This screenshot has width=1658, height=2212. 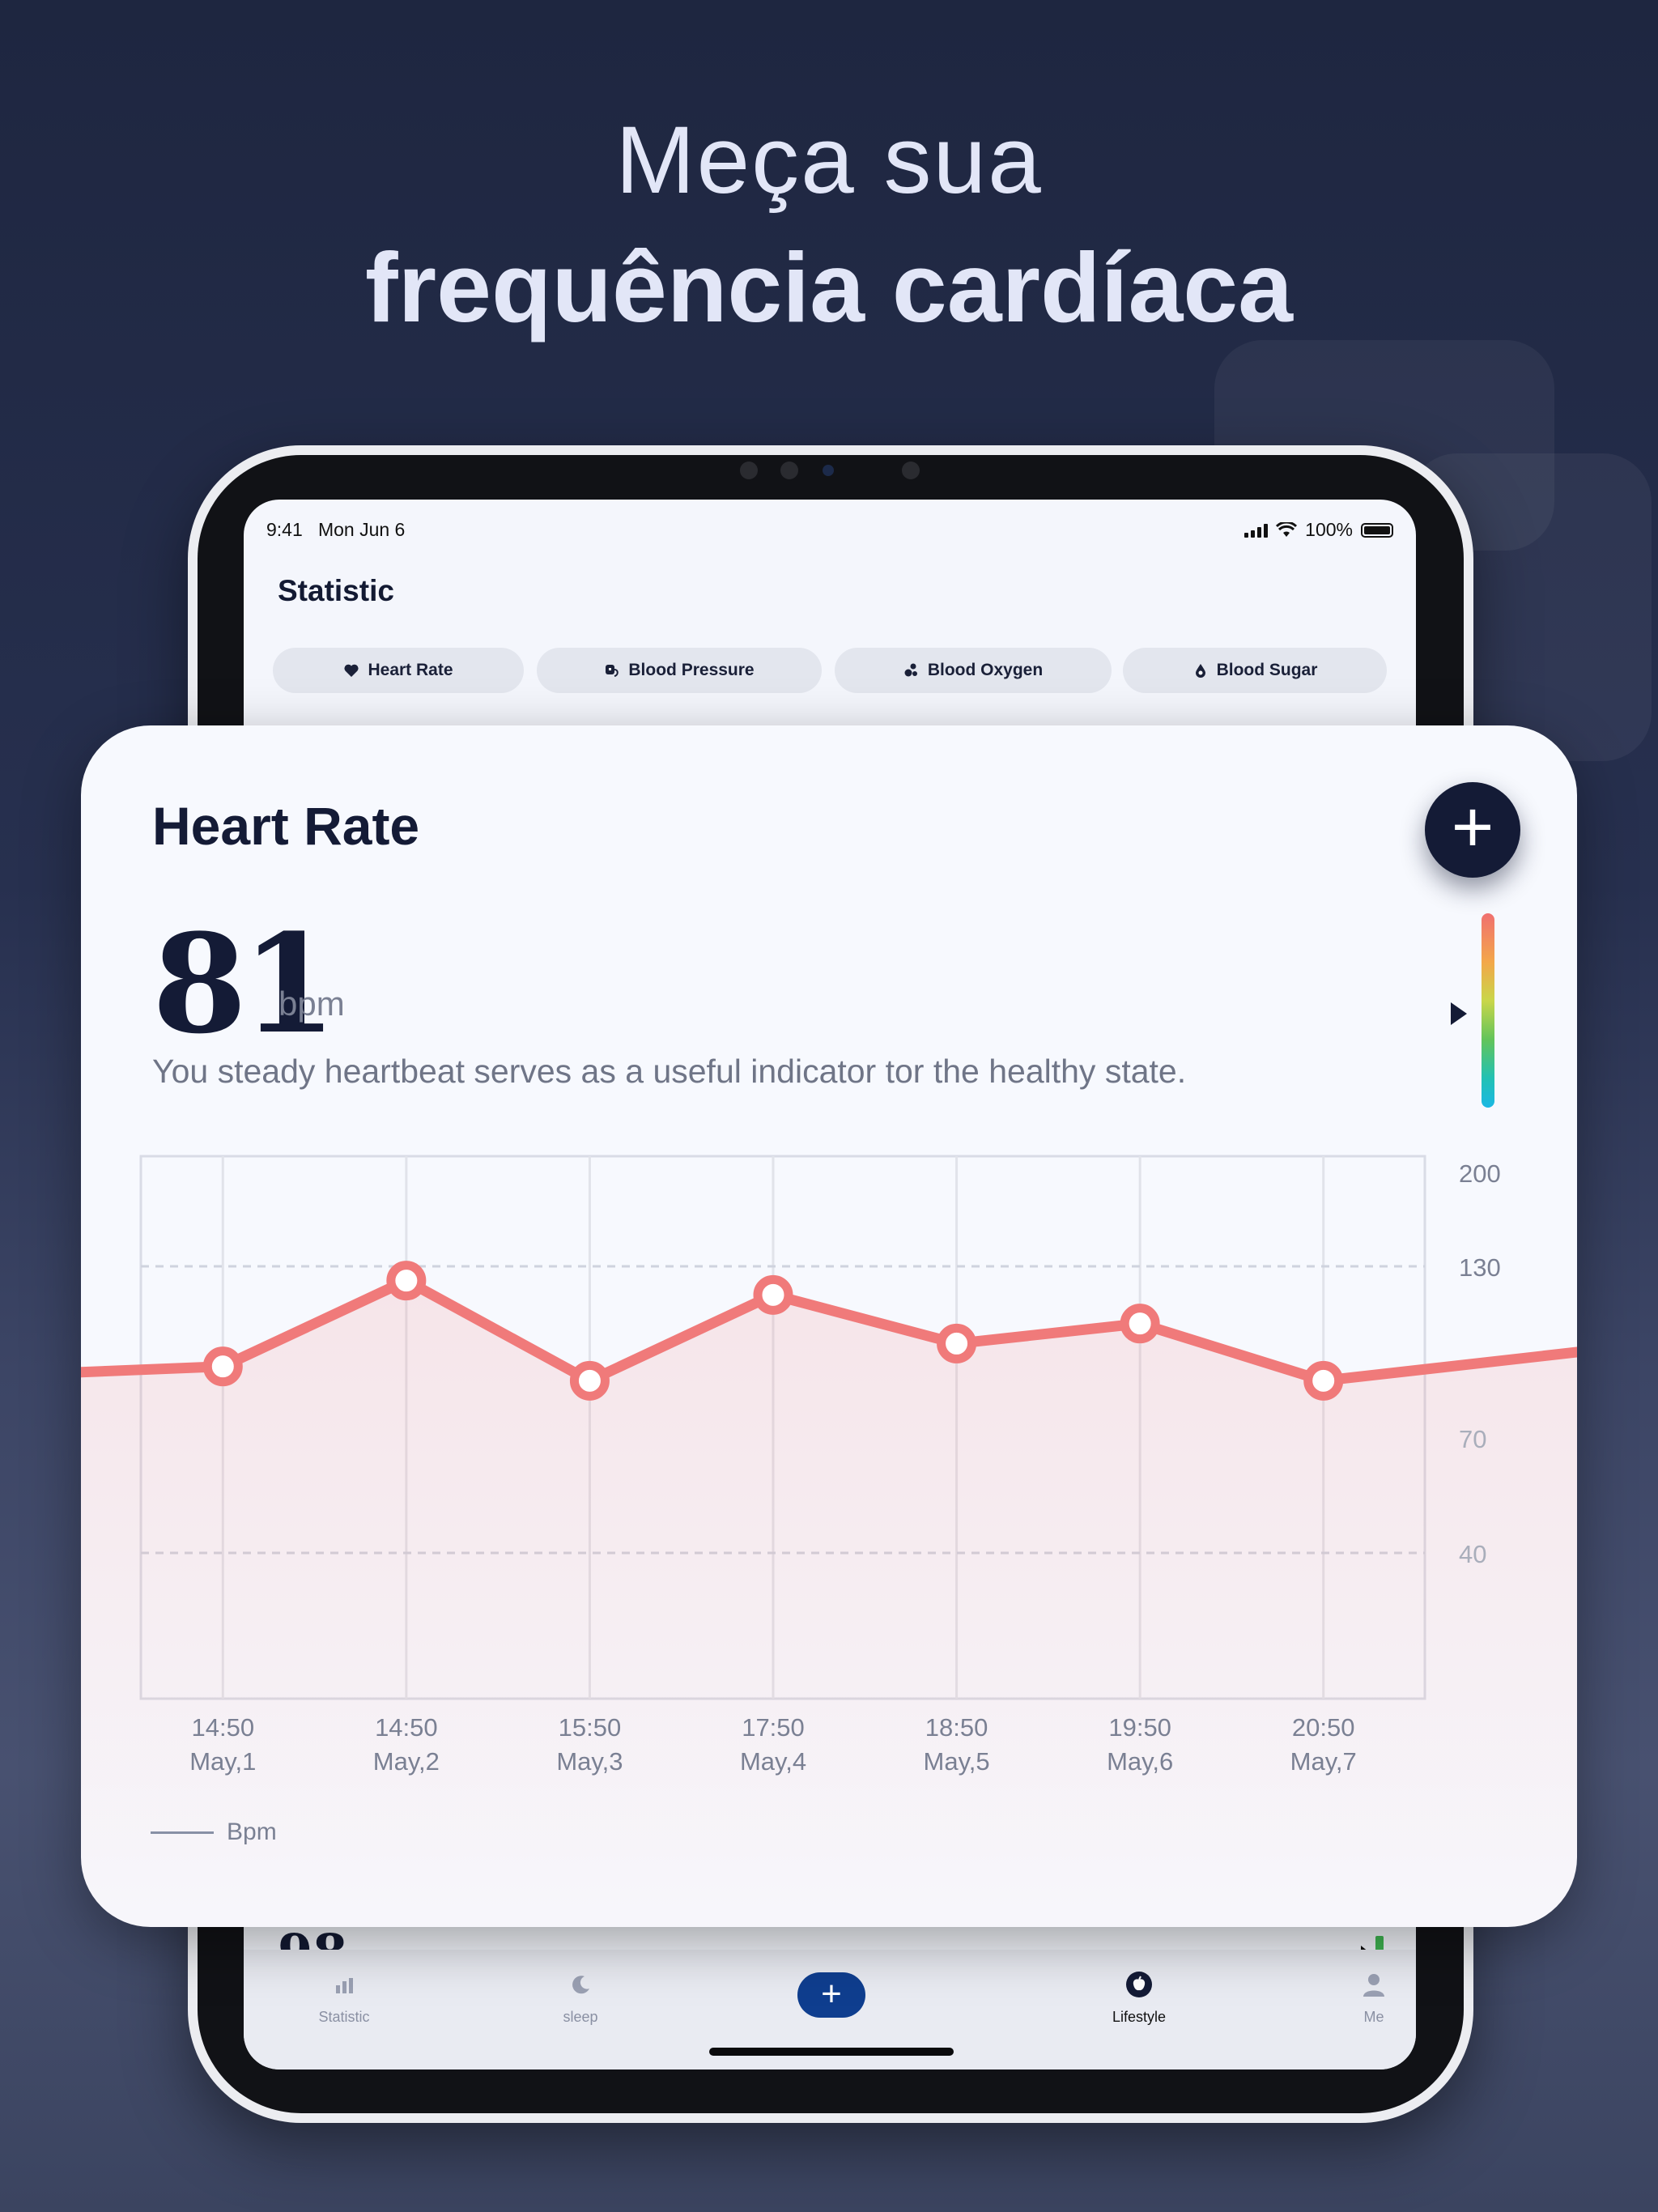 I want to click on status-bar: 9:41 Mon Jun 6 100%, so click(x=829, y=532).